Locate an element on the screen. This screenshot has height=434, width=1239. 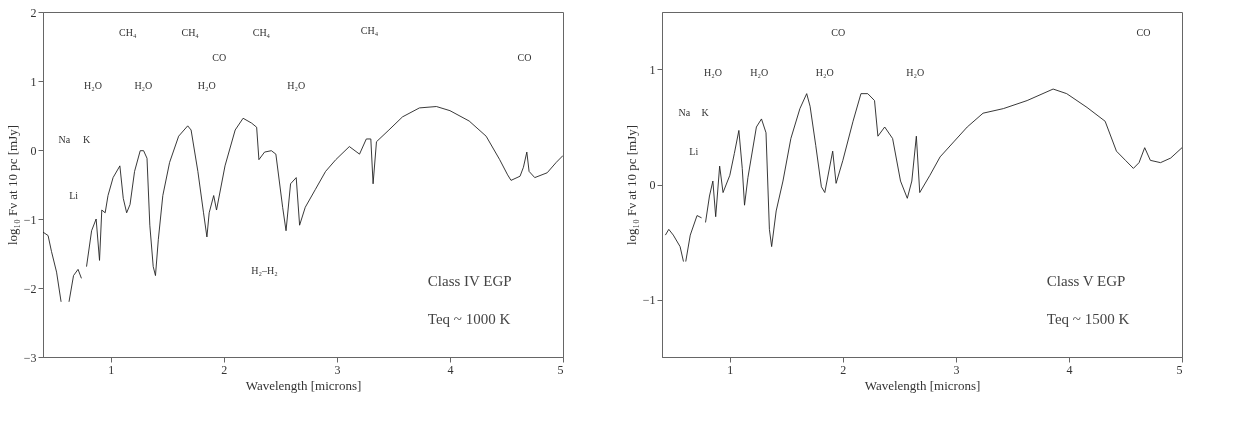
annotation: Teq ~ 1500 K is located at coordinates (1088, 319).